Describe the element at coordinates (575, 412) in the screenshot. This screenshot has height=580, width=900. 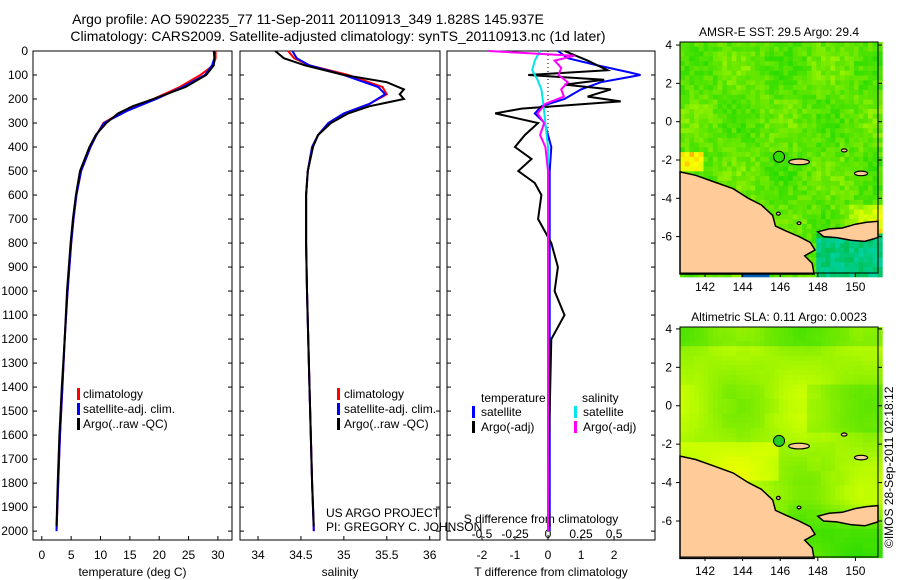
I see `legend-swatch` at that location.